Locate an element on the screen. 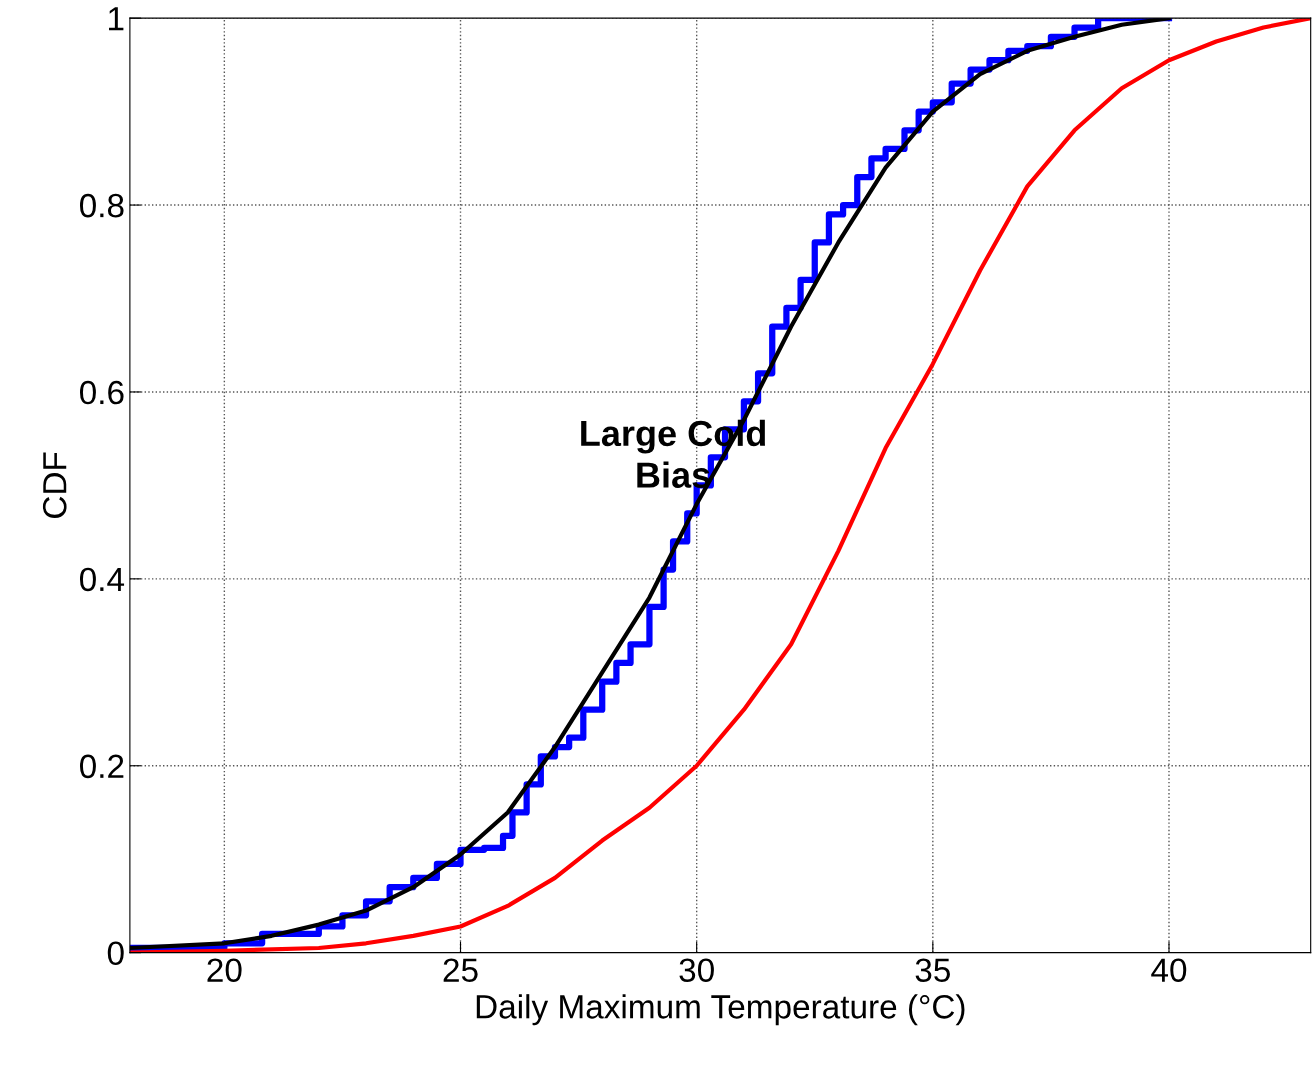 The width and height of the screenshot is (1312, 1068). x-axis-title: Daily Maximum Temperature (°C) is located at coordinates (720, 1010).